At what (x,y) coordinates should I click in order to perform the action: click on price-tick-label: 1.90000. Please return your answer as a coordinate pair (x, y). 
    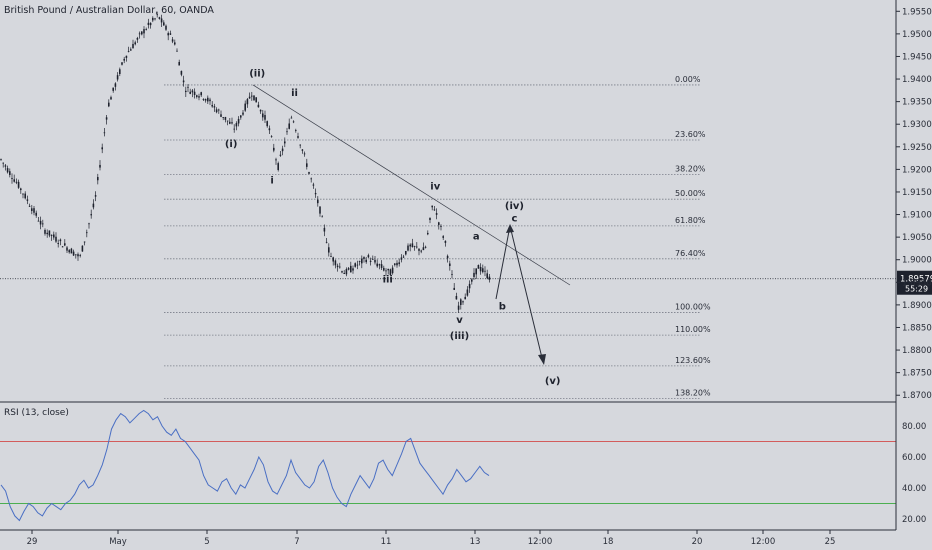
    Looking at the image, I should click on (917, 261).